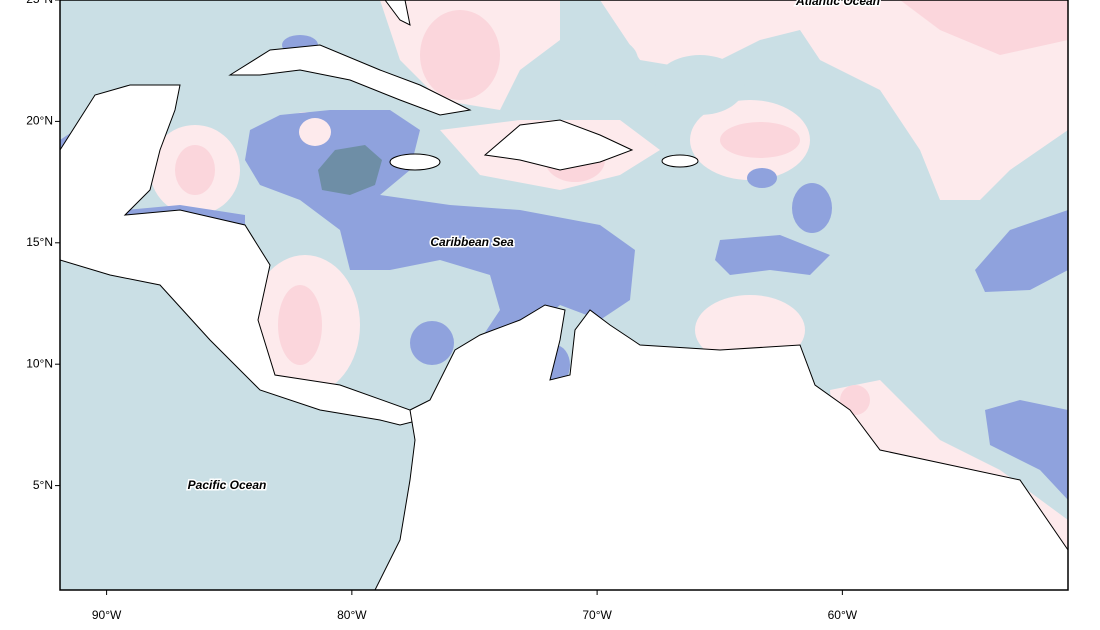 The width and height of the screenshot is (1100, 630). What do you see at coordinates (415, 162) in the screenshot?
I see `jamaica` at bounding box center [415, 162].